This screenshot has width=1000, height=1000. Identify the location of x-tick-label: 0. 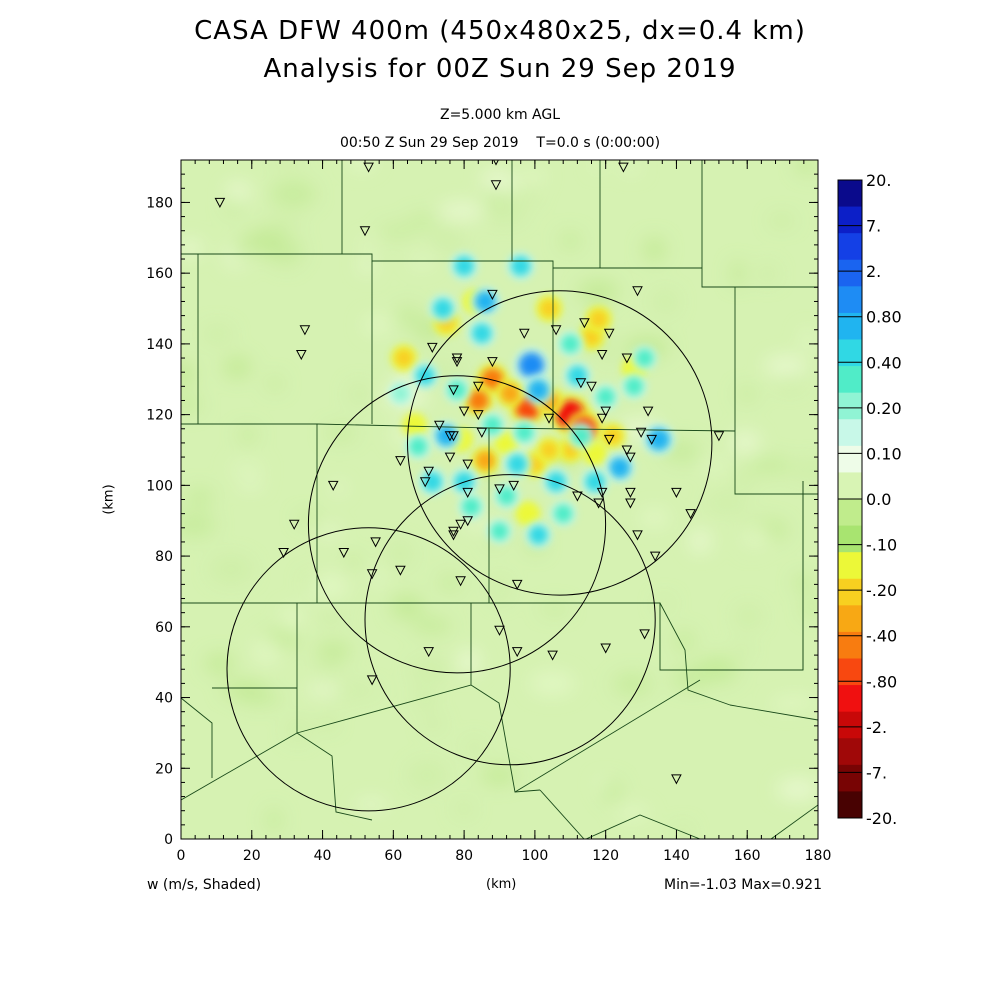
(181, 856).